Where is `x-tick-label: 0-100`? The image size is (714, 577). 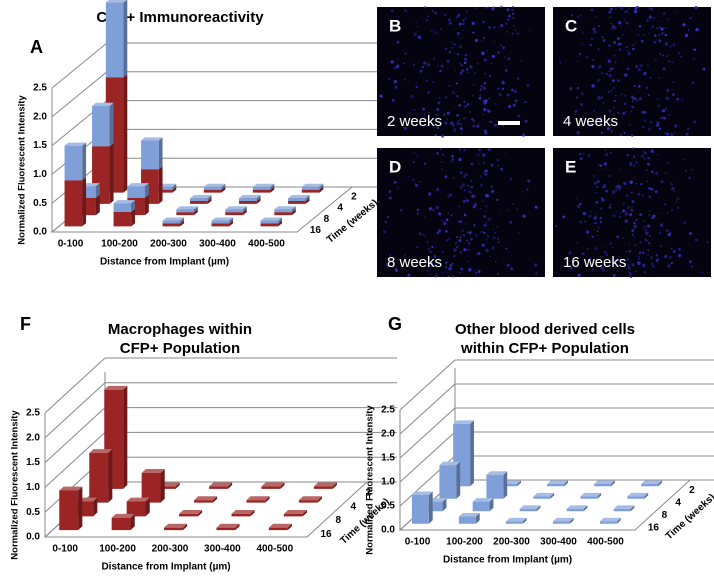 x-tick-label: 0-100 is located at coordinates (71, 244).